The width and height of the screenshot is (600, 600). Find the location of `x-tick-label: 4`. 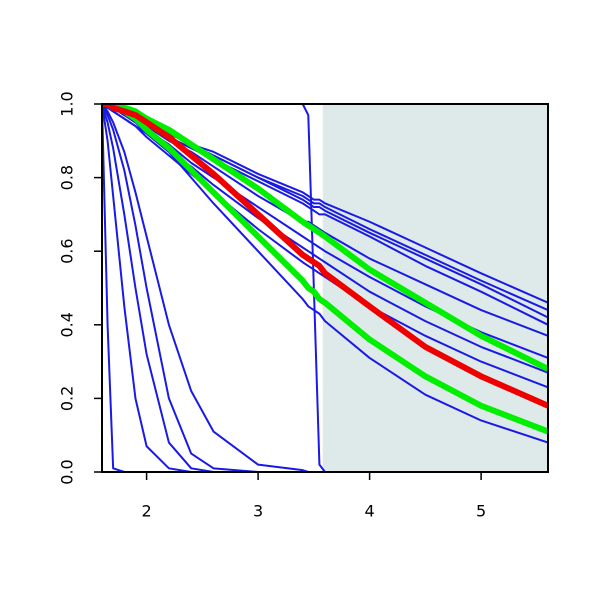

x-tick-label: 4 is located at coordinates (370, 511).